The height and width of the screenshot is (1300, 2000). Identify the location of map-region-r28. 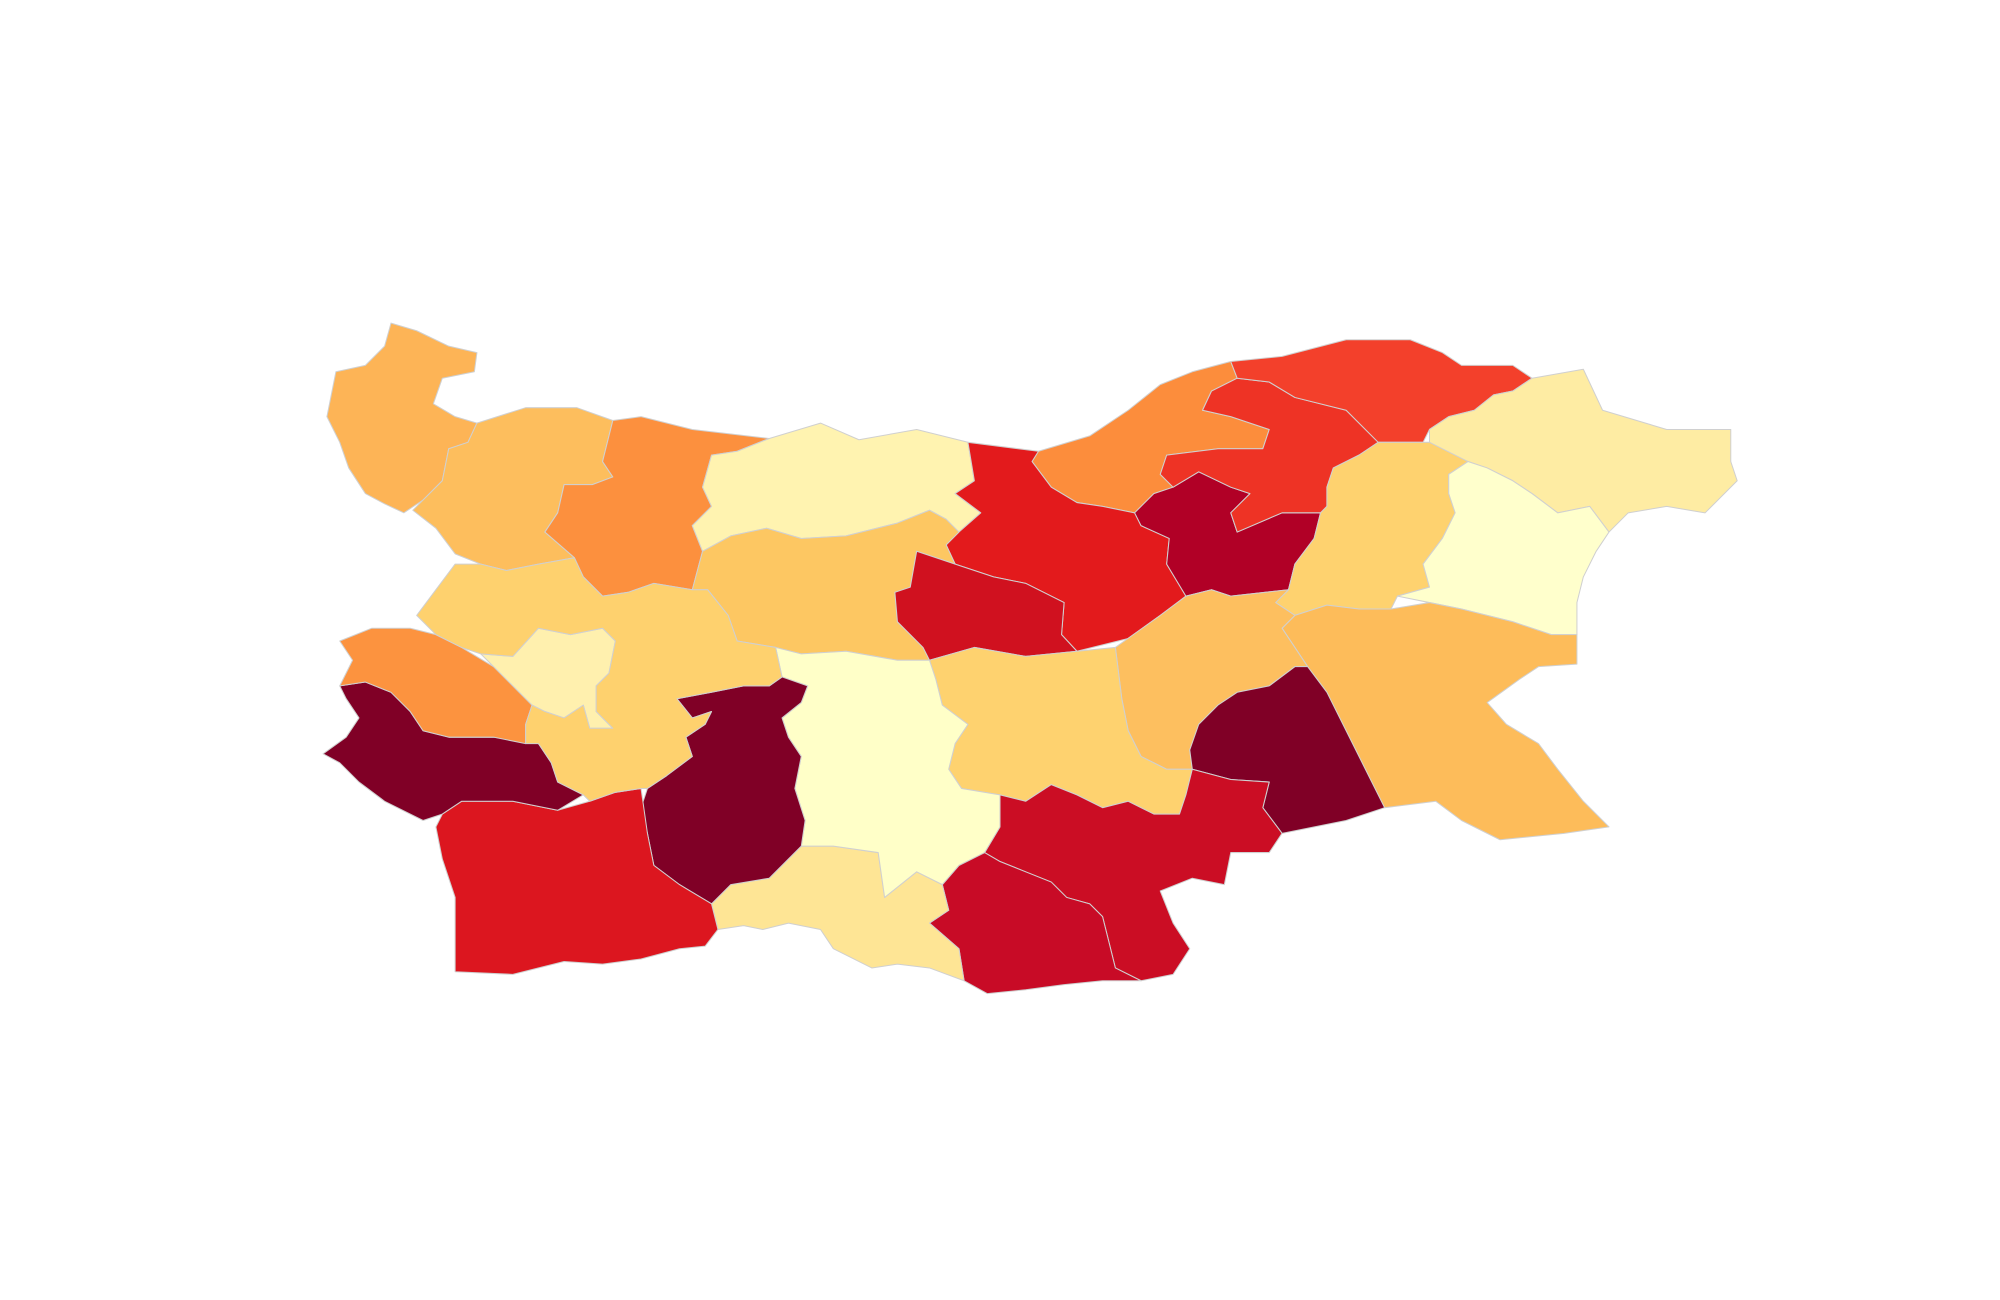
(599, 679).